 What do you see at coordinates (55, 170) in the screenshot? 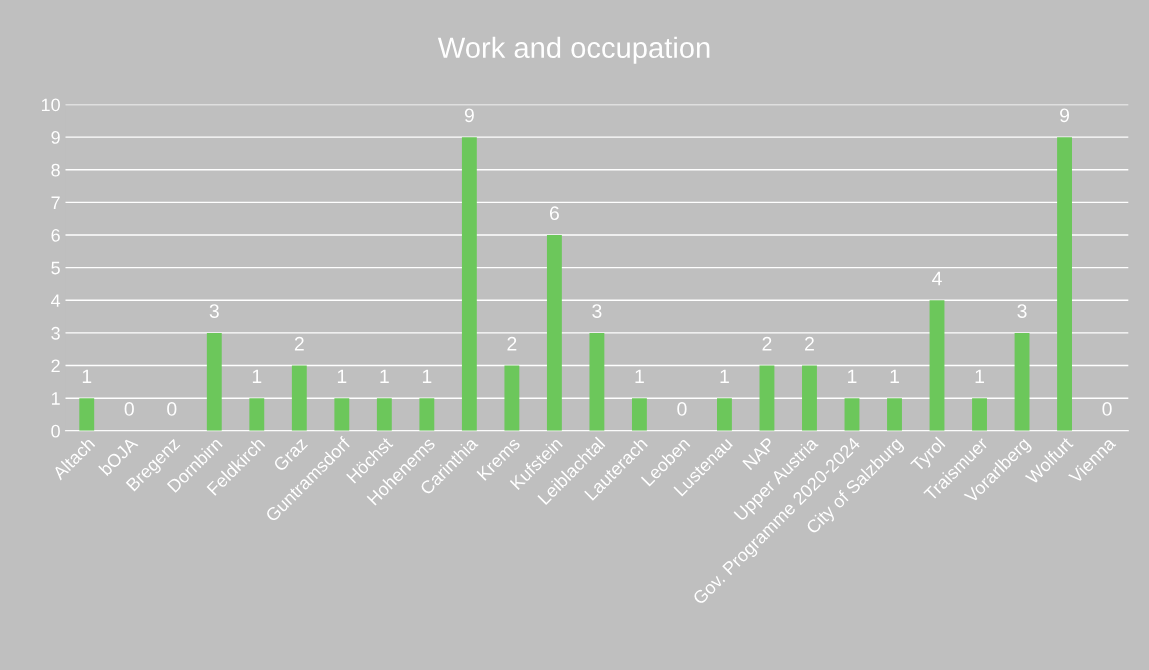
I see `y-tick-label: 8` at bounding box center [55, 170].